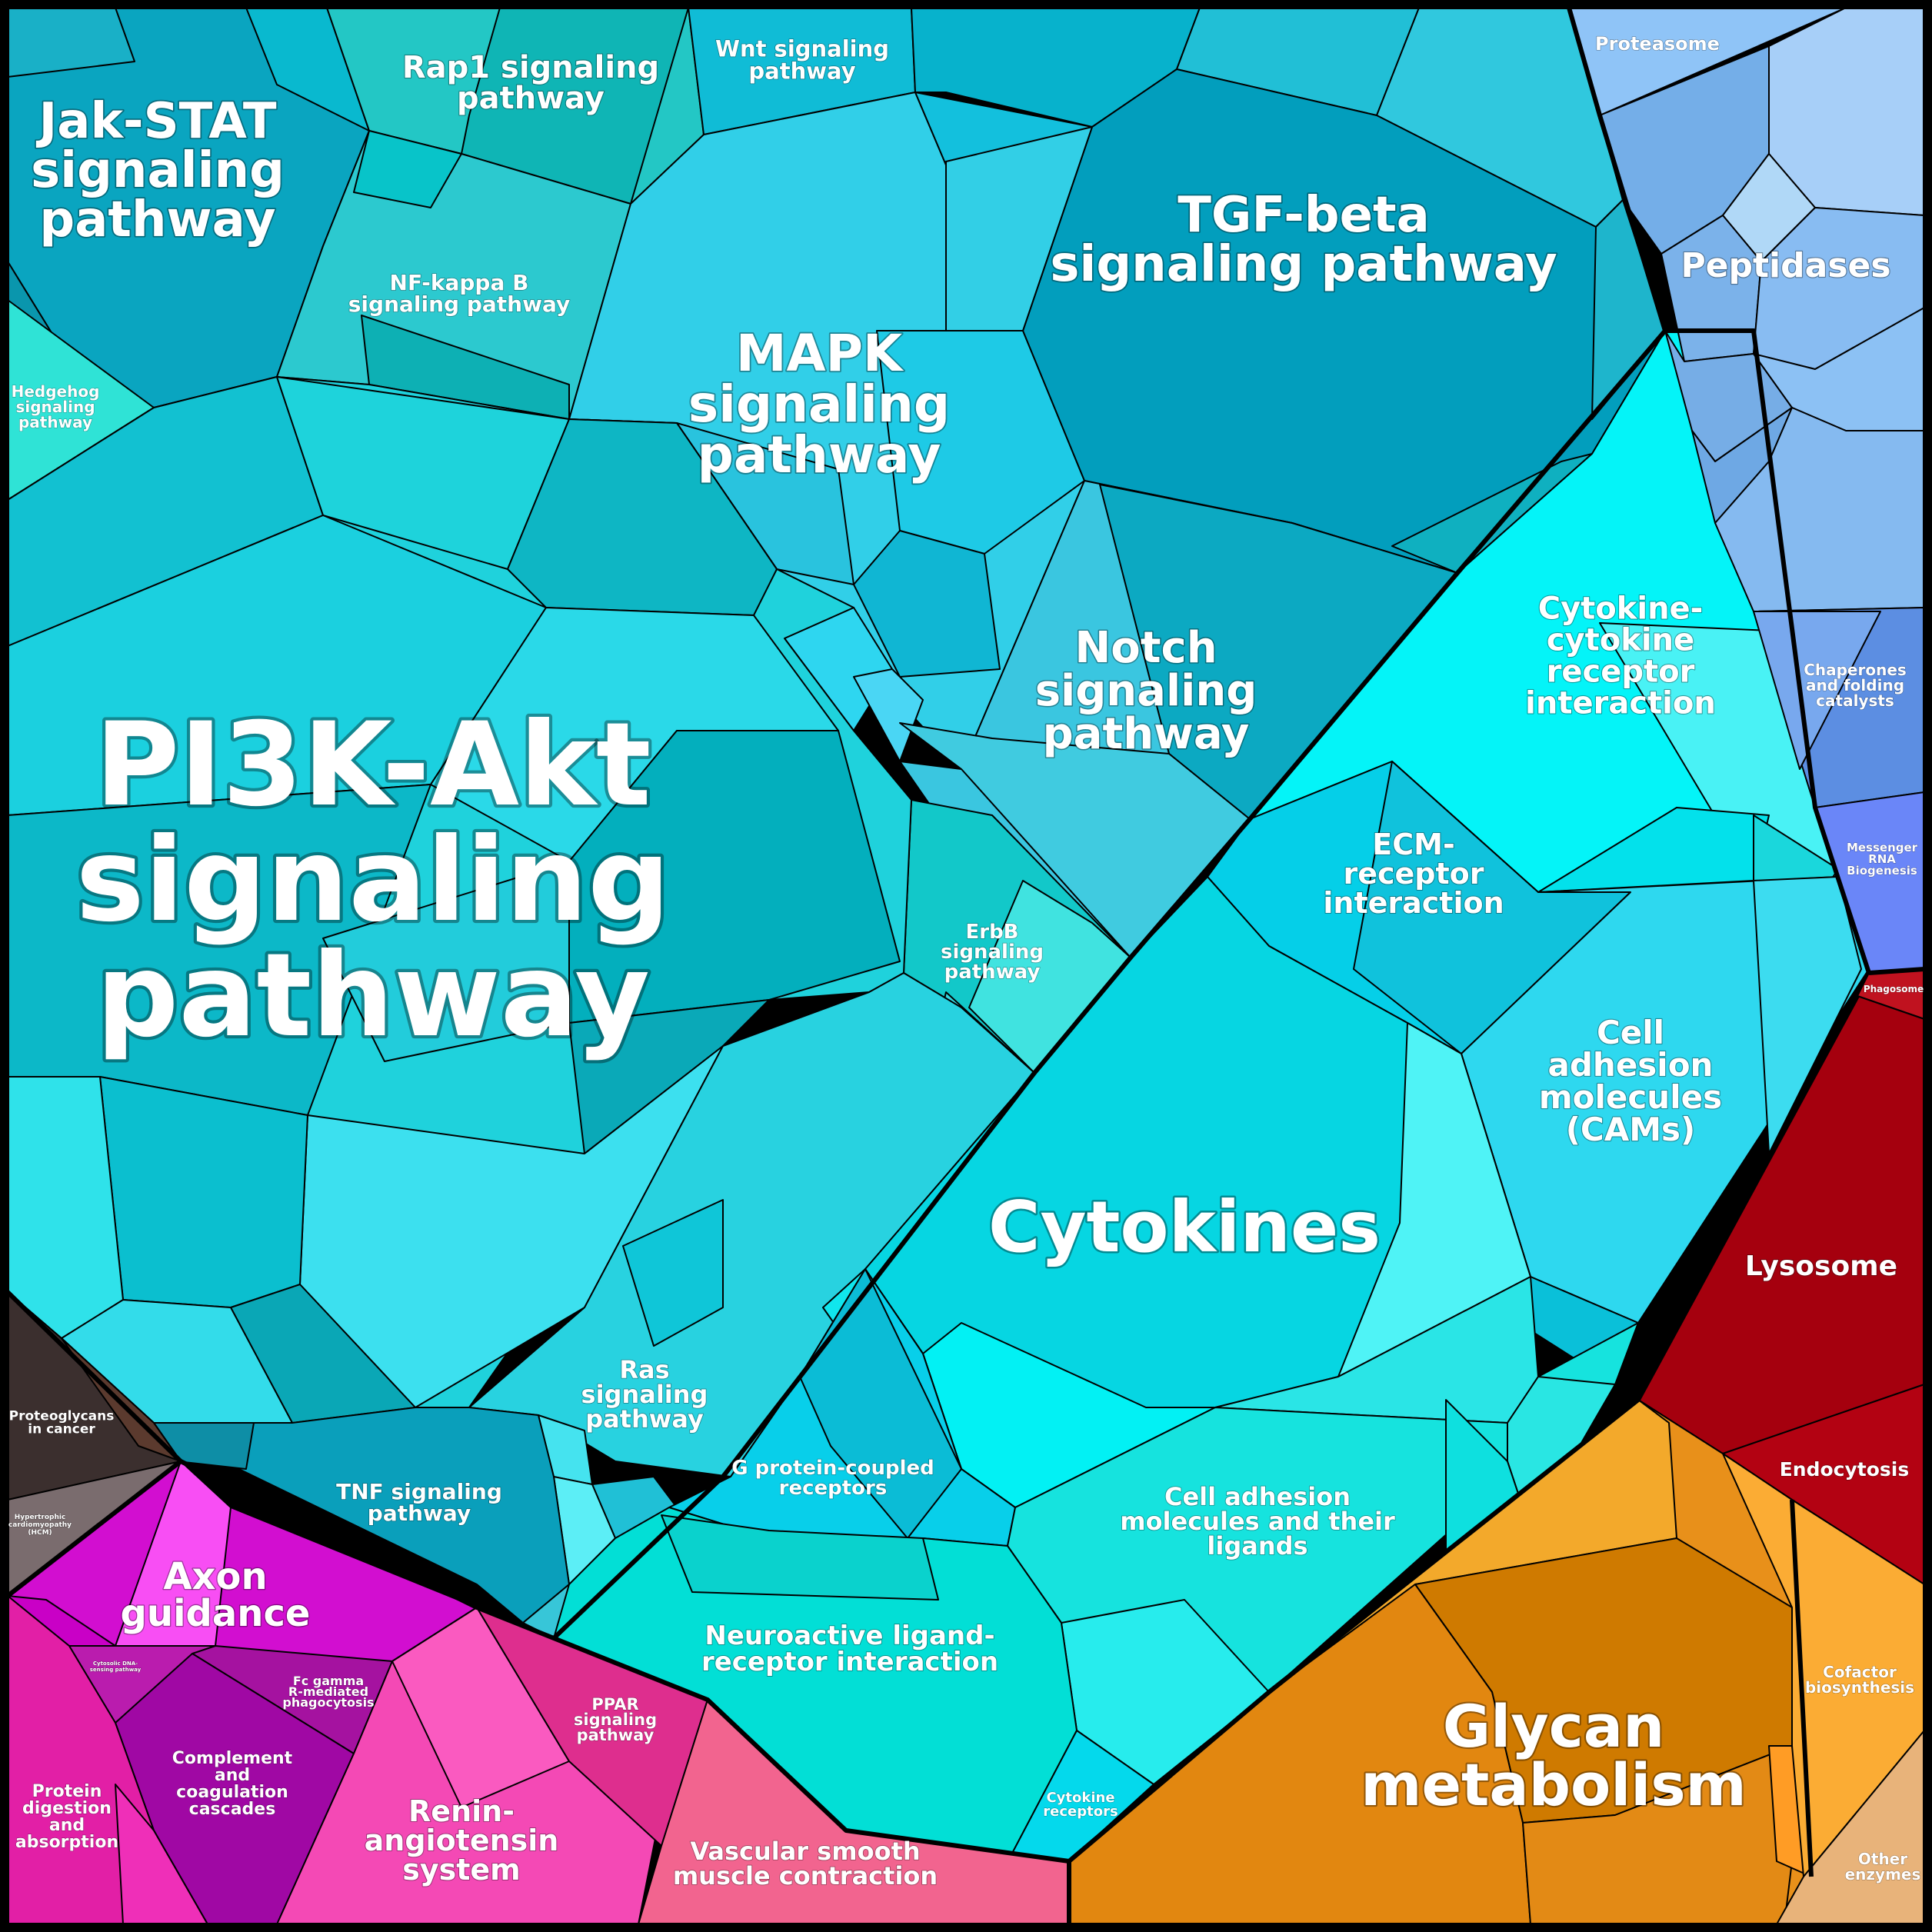 The height and width of the screenshot is (1932, 1932). Describe the element at coordinates (802, 49) in the screenshot. I see `label-line: Wnt signaling` at that location.